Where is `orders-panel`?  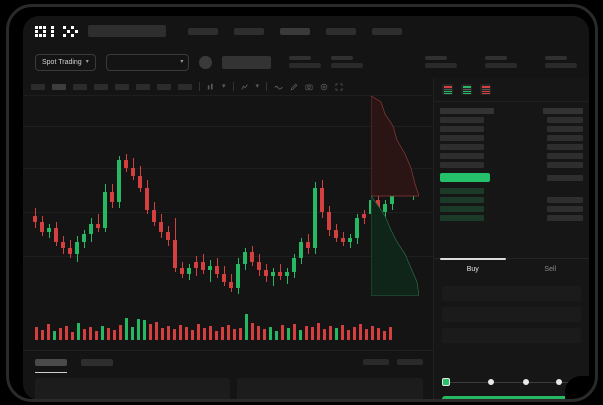 orders-panel is located at coordinates (228, 374).